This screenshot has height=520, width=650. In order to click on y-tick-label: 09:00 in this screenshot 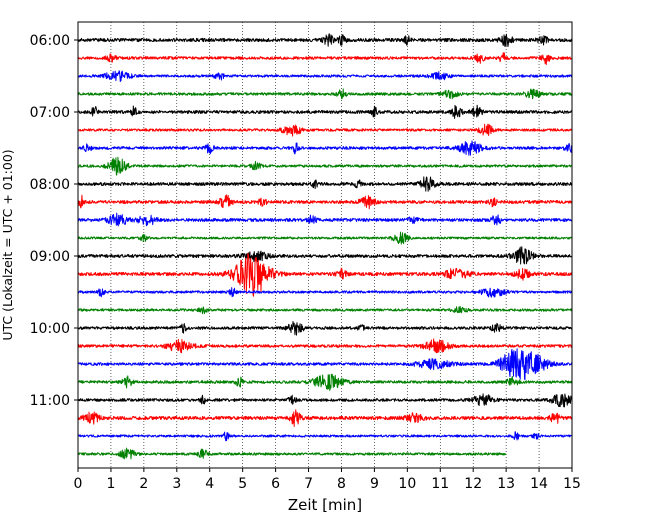, I will do `click(50, 257)`.